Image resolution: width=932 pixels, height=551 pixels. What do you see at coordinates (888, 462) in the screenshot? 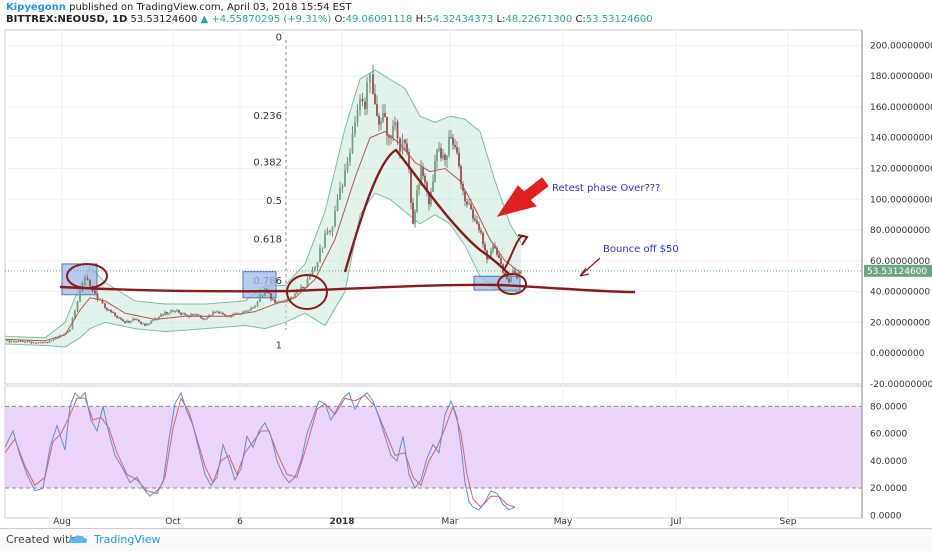
I see `osc-tick-label: 40.0000` at bounding box center [888, 462].